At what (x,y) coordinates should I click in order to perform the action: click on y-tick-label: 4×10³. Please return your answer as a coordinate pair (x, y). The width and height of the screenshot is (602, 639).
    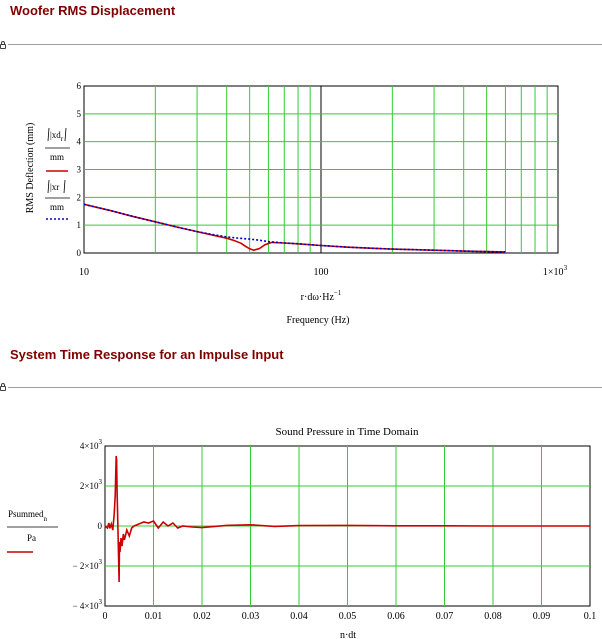
    Looking at the image, I should click on (91, 444).